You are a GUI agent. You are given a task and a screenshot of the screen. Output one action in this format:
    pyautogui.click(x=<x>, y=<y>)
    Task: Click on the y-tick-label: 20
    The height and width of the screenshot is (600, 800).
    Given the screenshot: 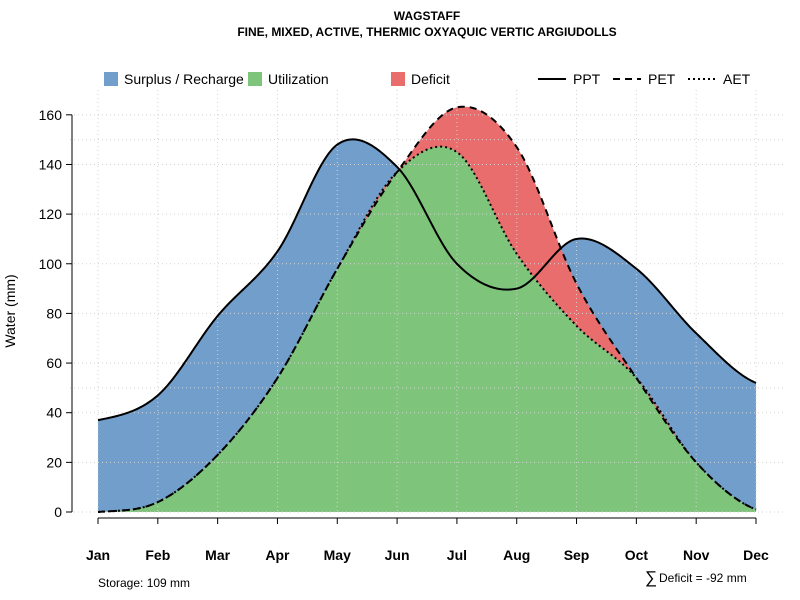 What is the action you would take?
    pyautogui.click(x=54, y=462)
    